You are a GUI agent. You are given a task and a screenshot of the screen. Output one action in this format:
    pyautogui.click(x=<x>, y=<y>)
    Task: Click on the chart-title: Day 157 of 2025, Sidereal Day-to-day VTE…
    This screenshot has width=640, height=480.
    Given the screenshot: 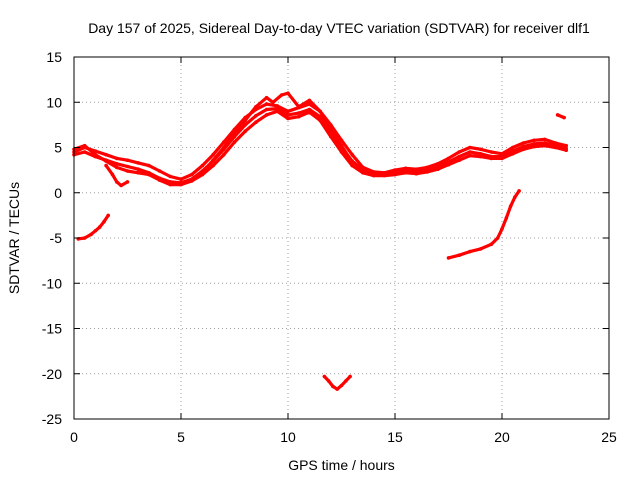 What is the action you would take?
    pyautogui.click(x=339, y=28)
    